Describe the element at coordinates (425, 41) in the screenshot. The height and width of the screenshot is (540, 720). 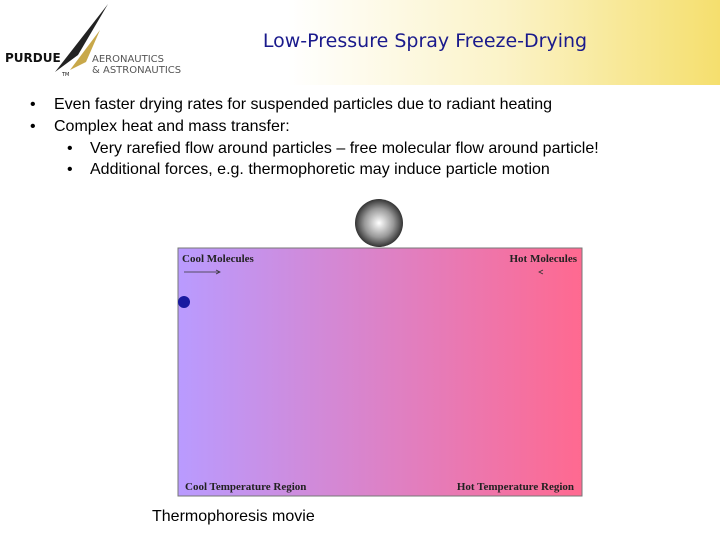
I see `slide-title: Low-Pressure Spray Freeze-Drying` at that location.